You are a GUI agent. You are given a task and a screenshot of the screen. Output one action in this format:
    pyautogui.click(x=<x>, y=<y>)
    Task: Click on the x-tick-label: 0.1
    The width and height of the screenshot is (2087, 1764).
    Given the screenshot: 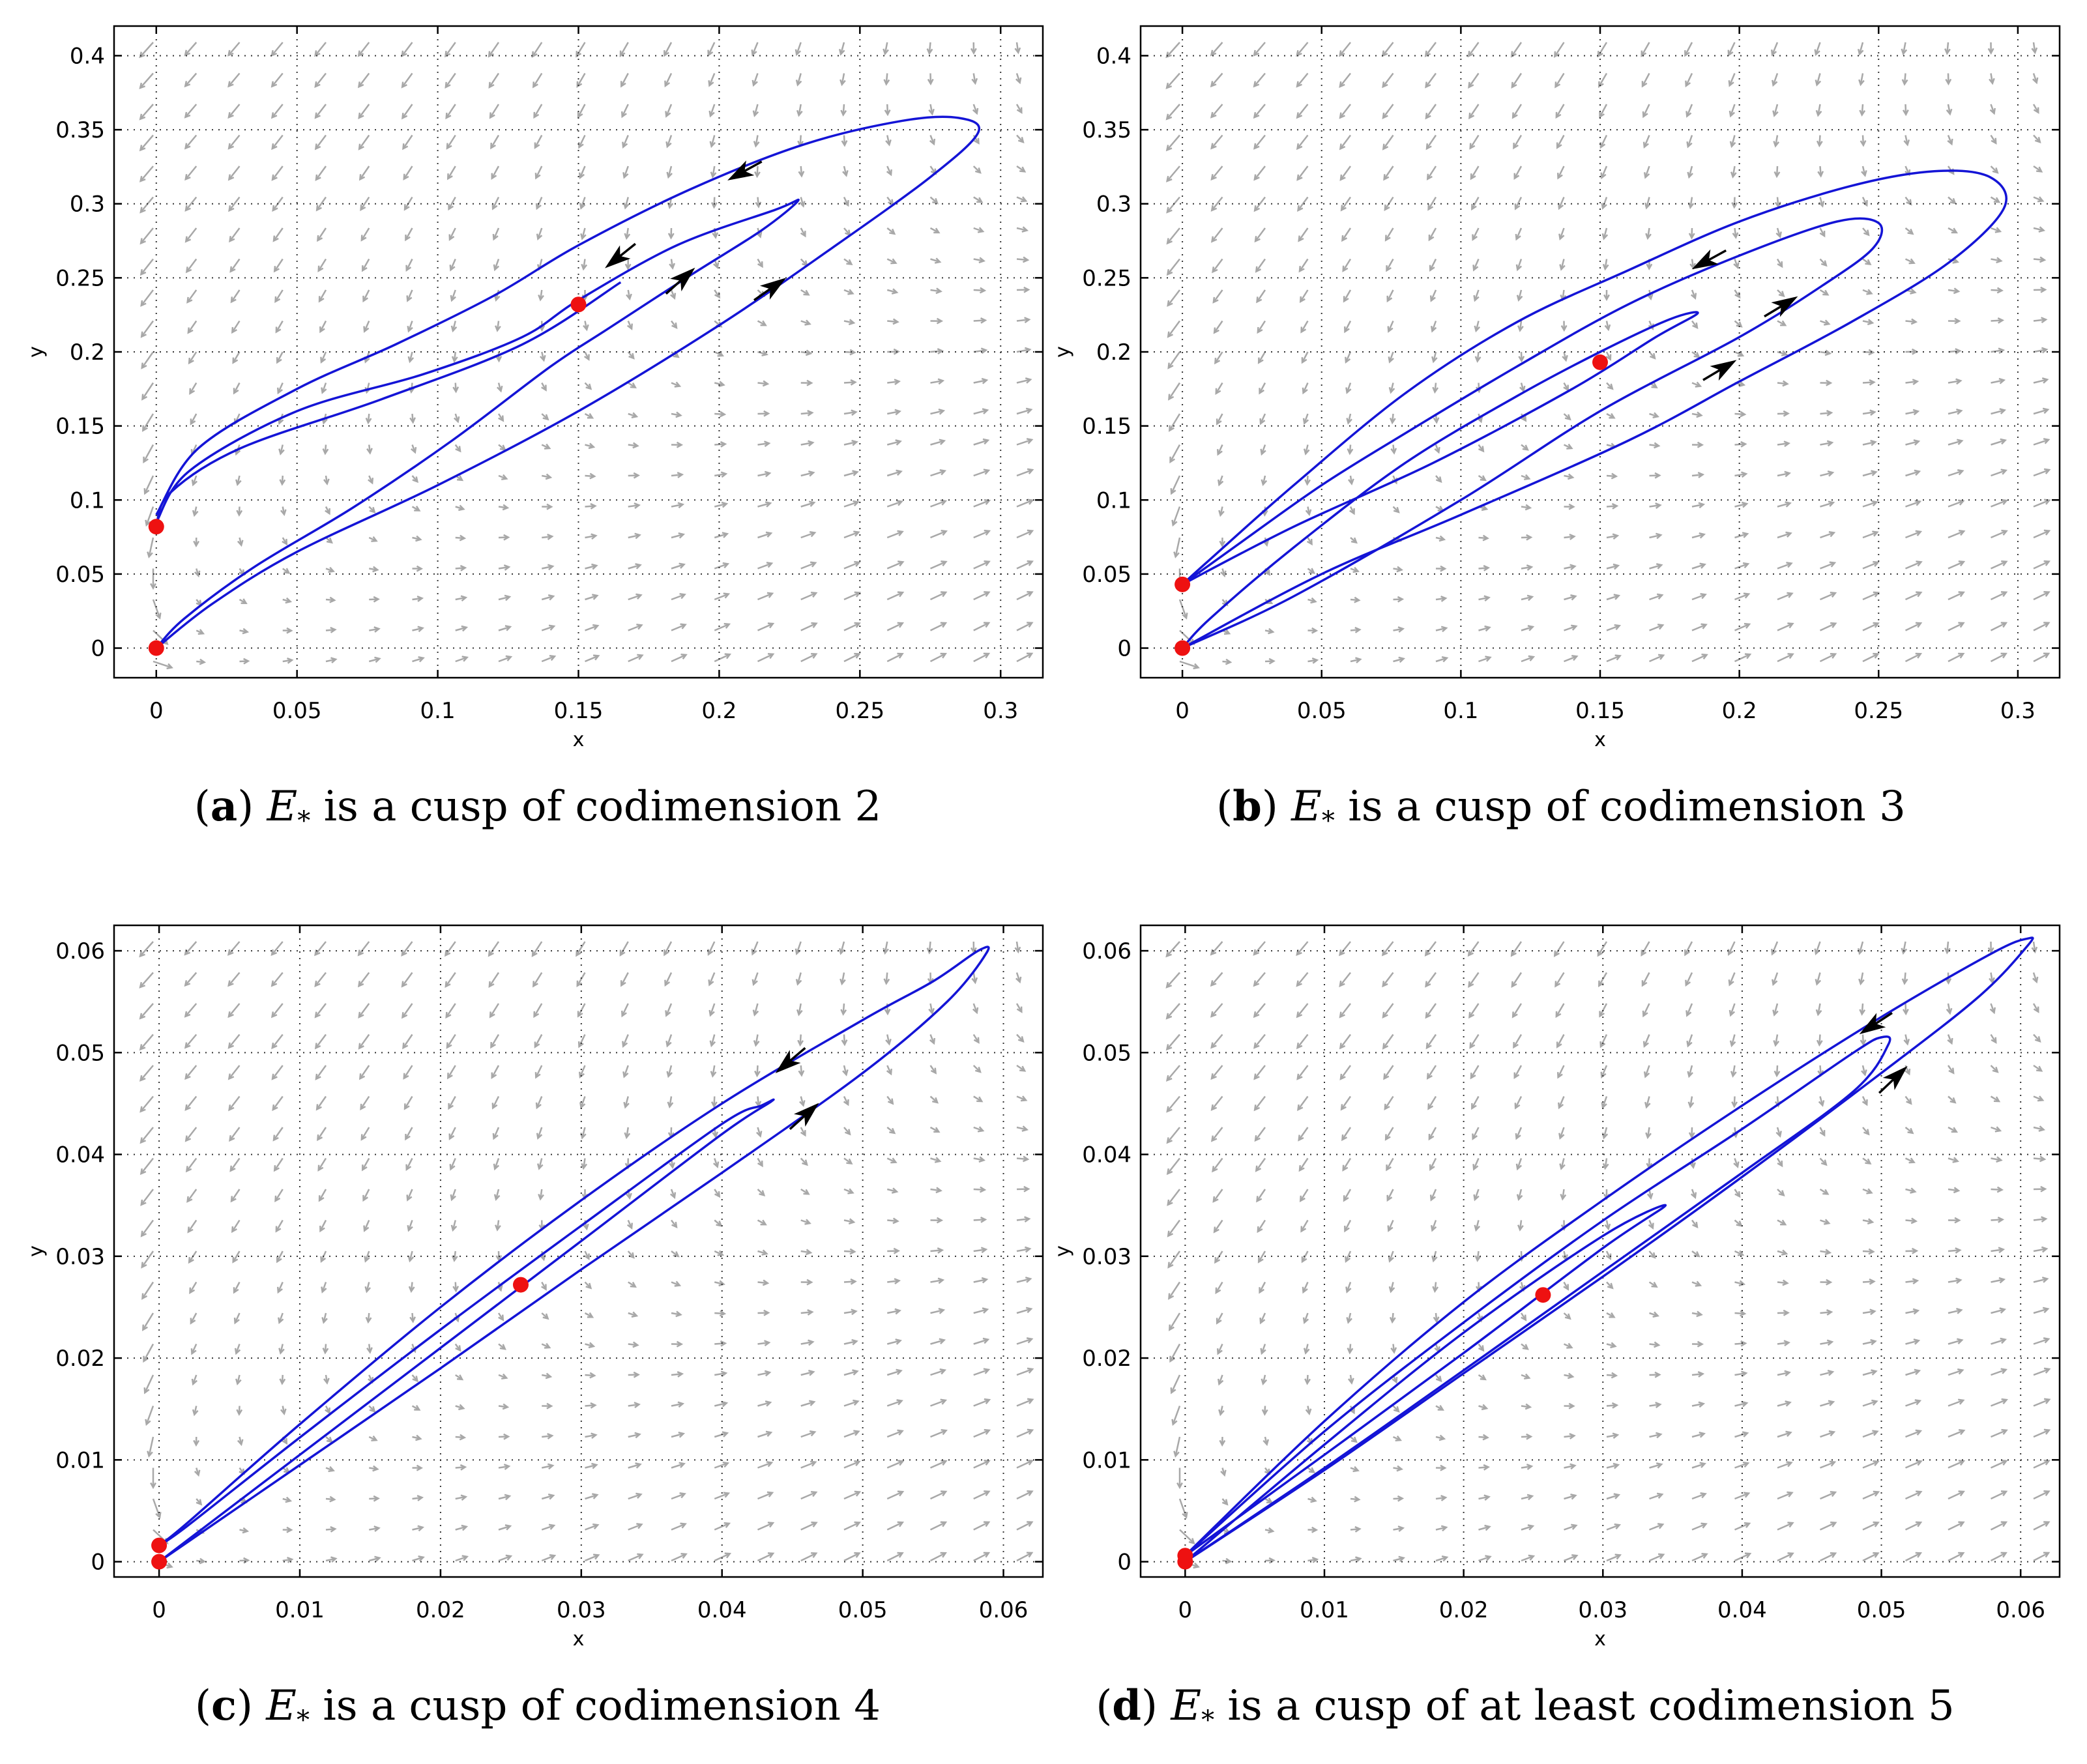 What is the action you would take?
    pyautogui.click(x=438, y=711)
    